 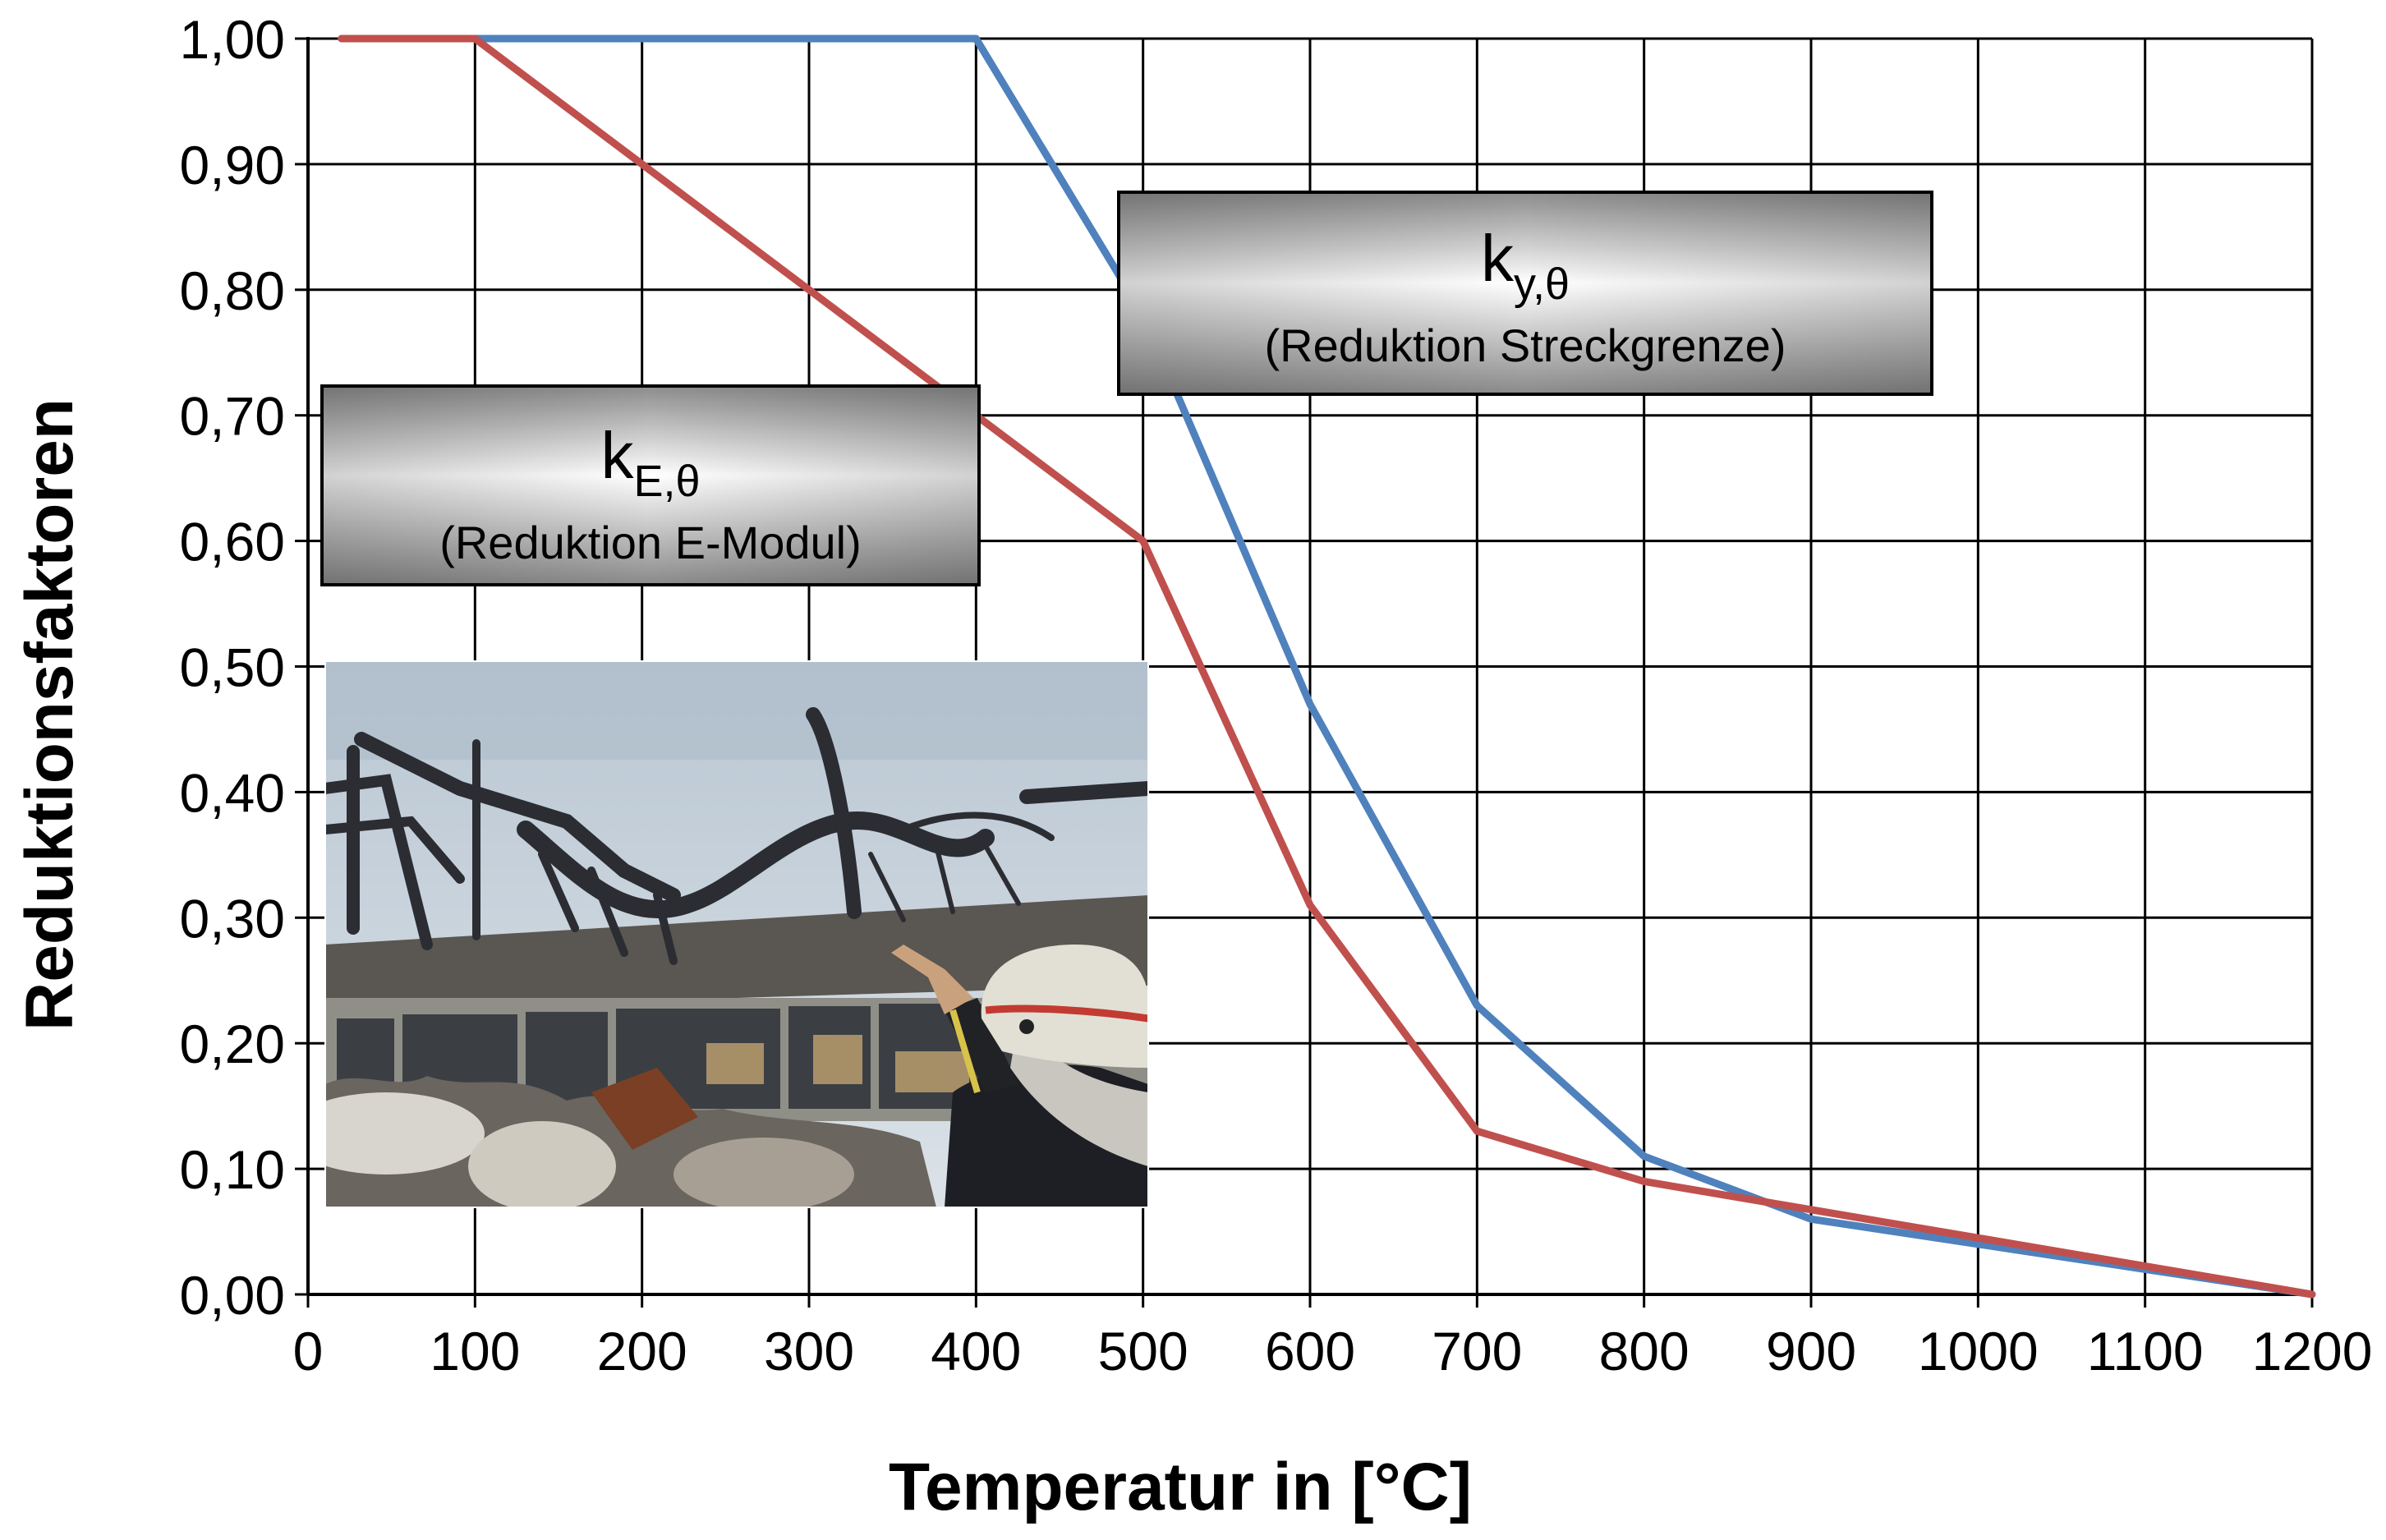 What do you see at coordinates (2145, 1351) in the screenshot?
I see `x-tick-label: 1100` at bounding box center [2145, 1351].